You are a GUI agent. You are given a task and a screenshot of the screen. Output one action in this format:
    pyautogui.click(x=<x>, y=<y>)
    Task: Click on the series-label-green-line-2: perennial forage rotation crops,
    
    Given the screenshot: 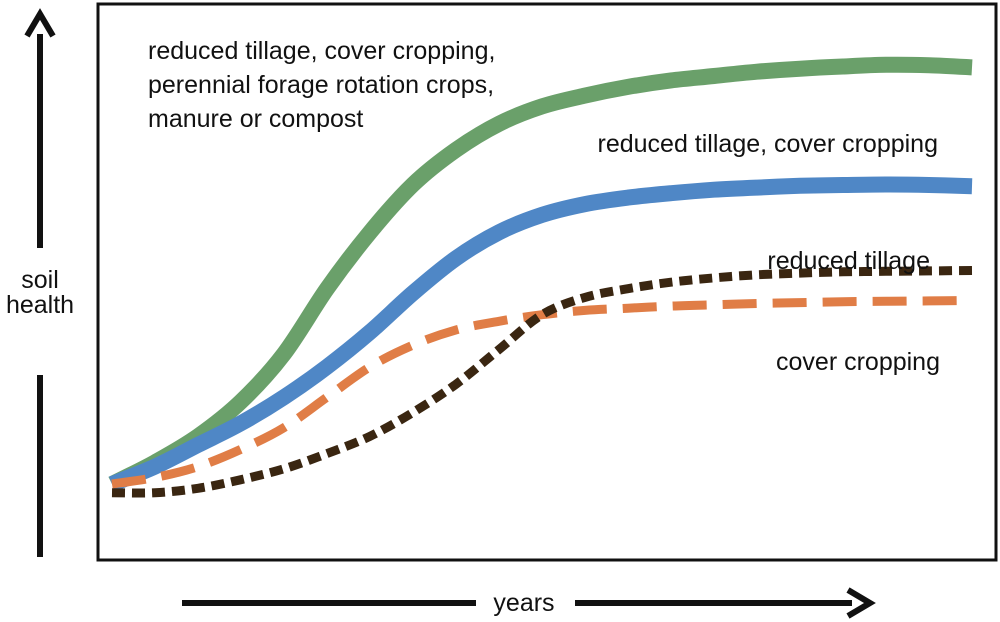 What is the action you would take?
    pyautogui.click(x=321, y=85)
    